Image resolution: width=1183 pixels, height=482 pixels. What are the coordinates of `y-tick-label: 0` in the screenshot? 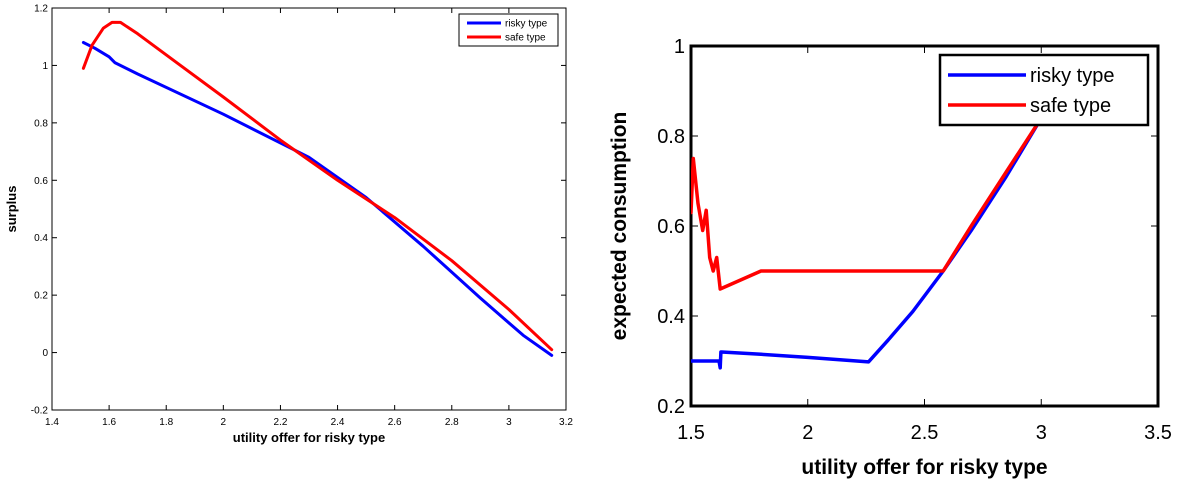 It's located at (45, 353).